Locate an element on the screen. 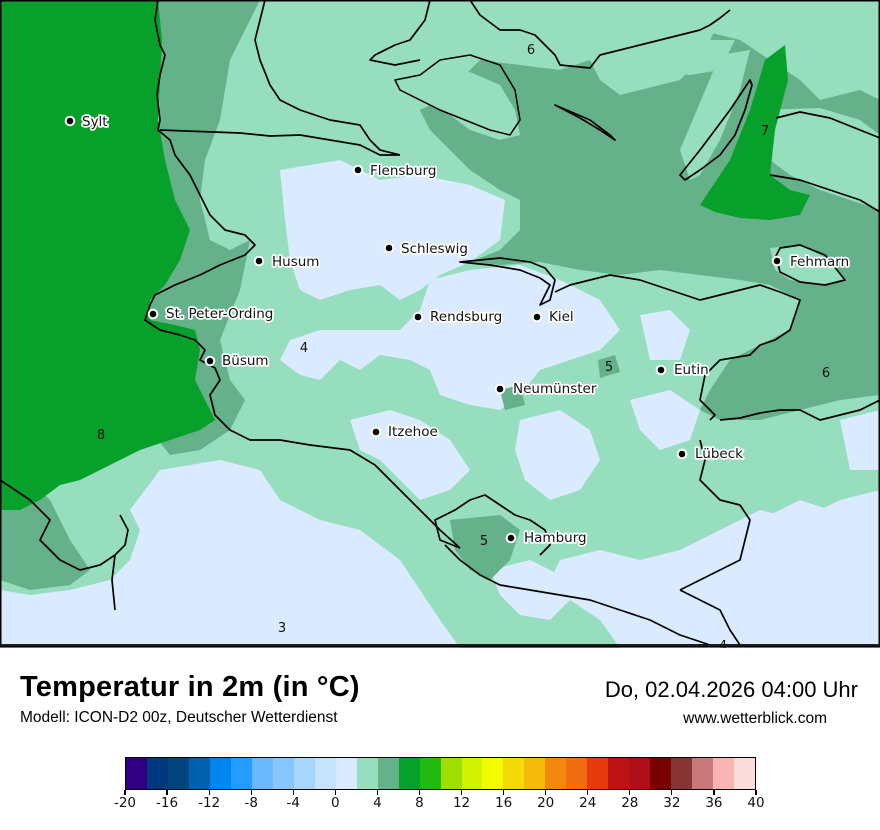 This screenshot has height=830, width=880. contour-label: 8 is located at coordinates (101, 435).